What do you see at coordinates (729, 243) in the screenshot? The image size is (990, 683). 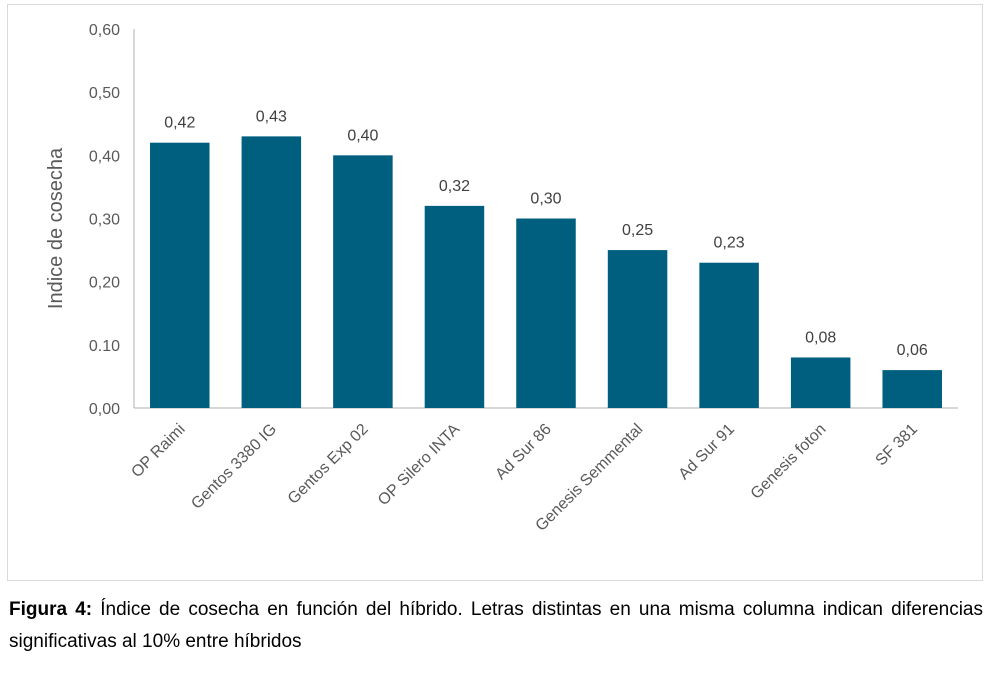 I see `data-label: 0,23` at bounding box center [729, 243].